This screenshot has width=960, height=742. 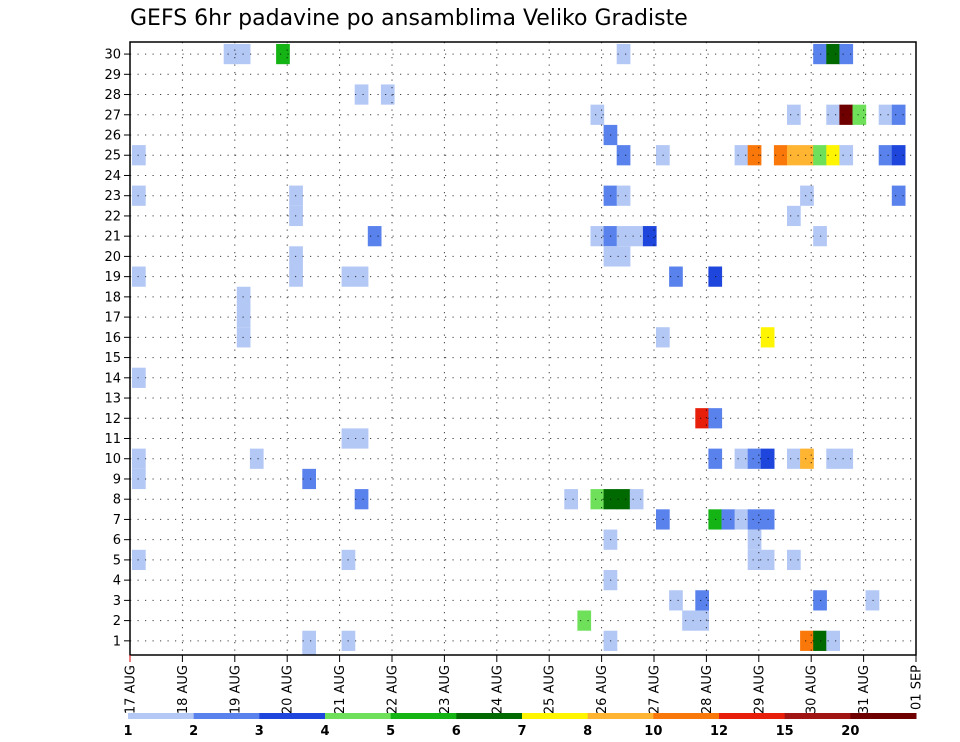 I want to click on x-tick-label: 24 AUG, so click(x=497, y=689).